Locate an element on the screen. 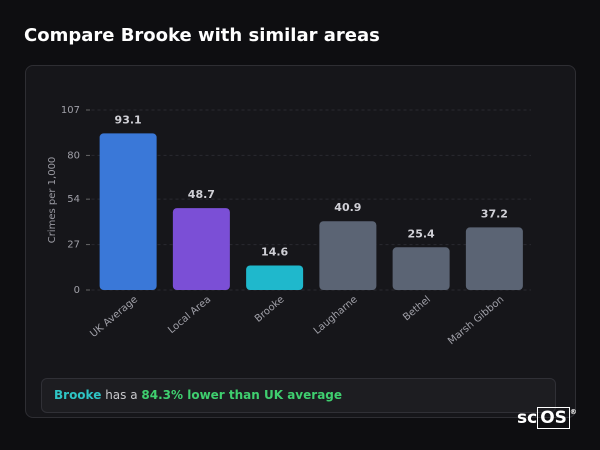 This screenshot has height=450, width=600. logo-boxed: OS is located at coordinates (553, 418).